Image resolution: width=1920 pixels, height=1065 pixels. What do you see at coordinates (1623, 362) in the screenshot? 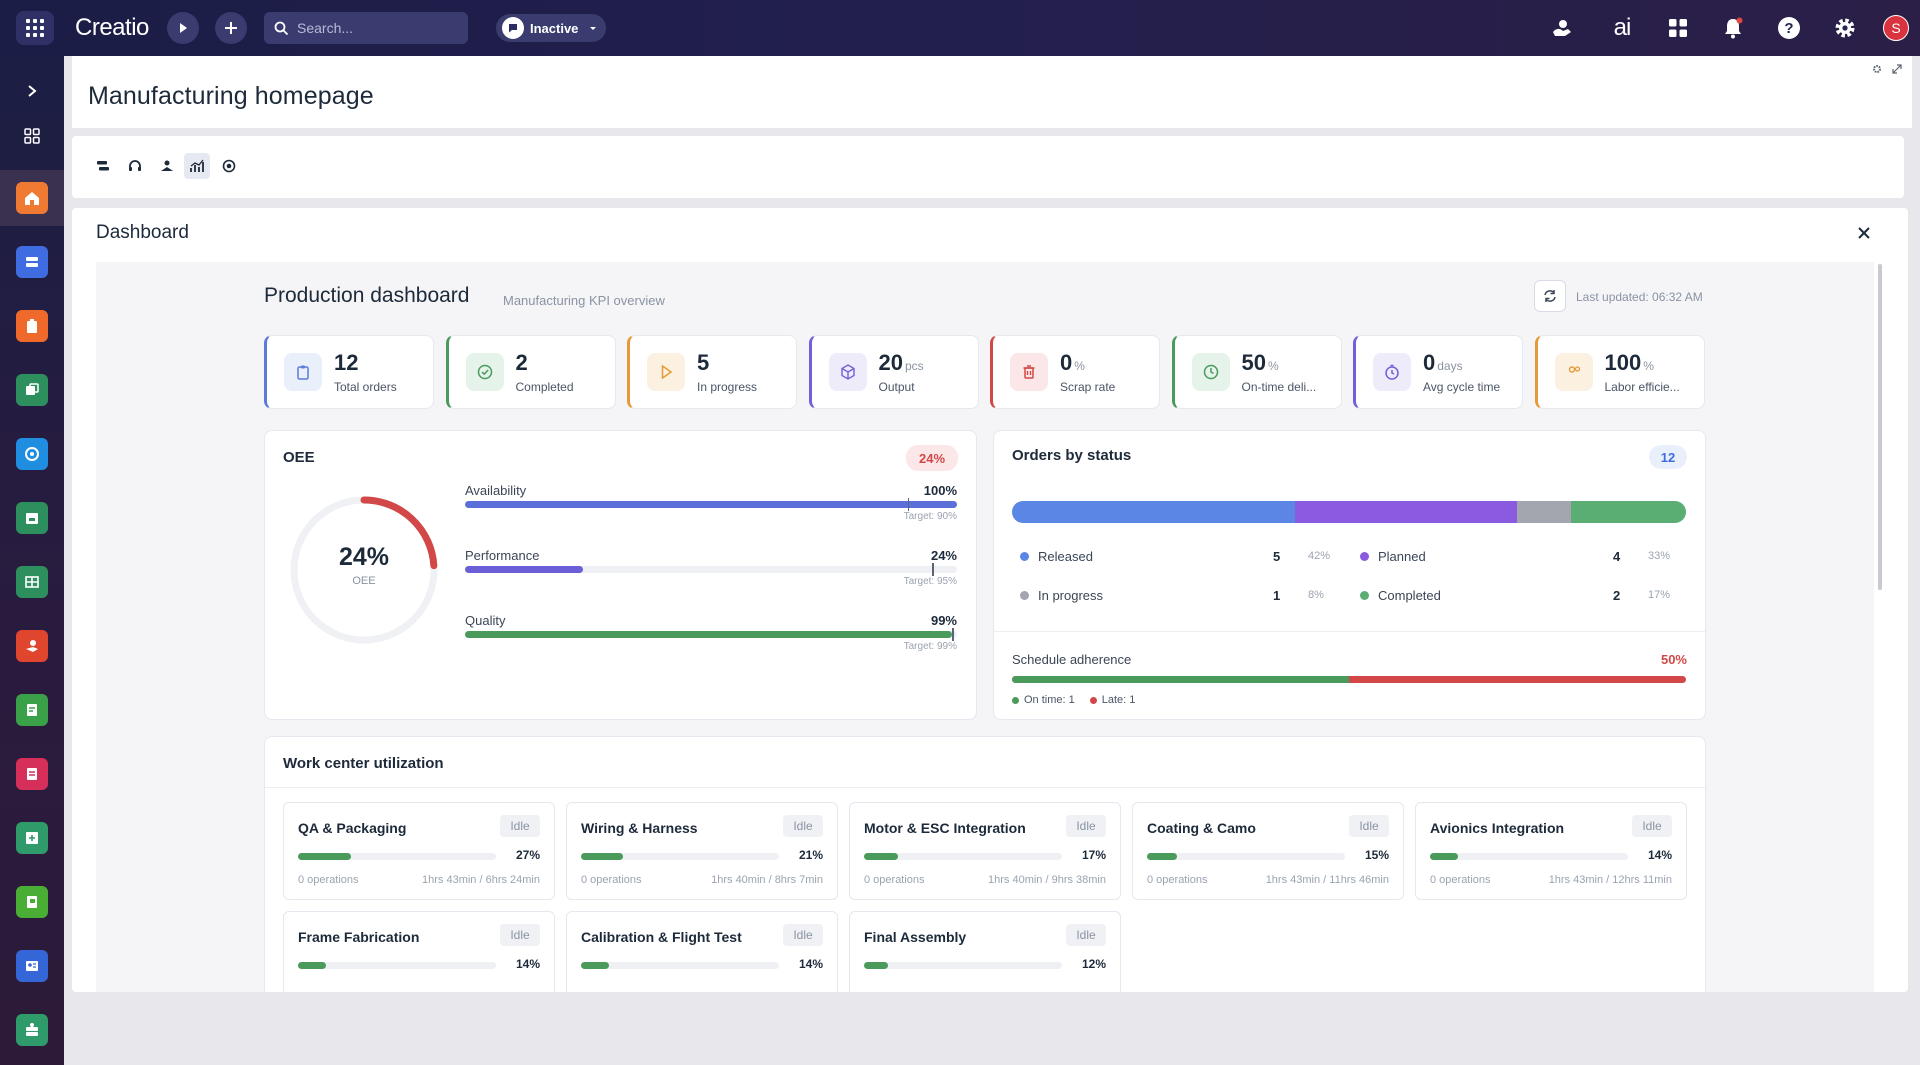
I see `kpi-value-number: 100` at bounding box center [1623, 362].